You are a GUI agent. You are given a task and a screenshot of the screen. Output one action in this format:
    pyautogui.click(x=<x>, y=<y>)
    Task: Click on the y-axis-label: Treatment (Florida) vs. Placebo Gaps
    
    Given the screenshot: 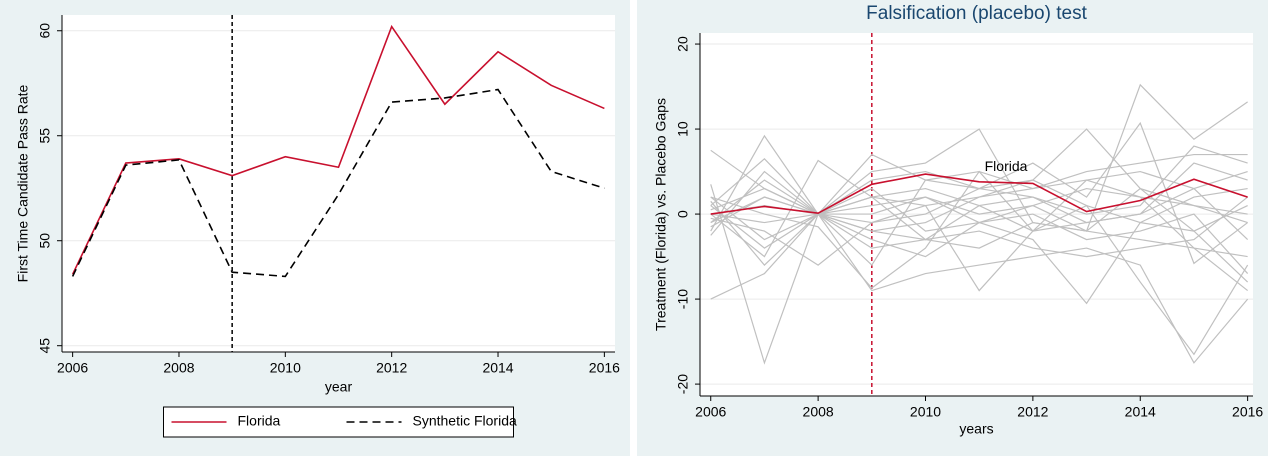 What is the action you would take?
    pyautogui.click(x=661, y=214)
    